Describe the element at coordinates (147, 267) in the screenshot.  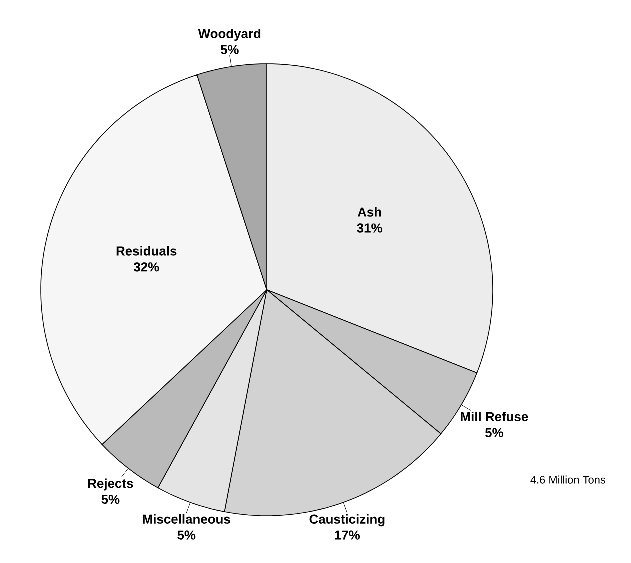
I see `data-label: 32%` at that location.